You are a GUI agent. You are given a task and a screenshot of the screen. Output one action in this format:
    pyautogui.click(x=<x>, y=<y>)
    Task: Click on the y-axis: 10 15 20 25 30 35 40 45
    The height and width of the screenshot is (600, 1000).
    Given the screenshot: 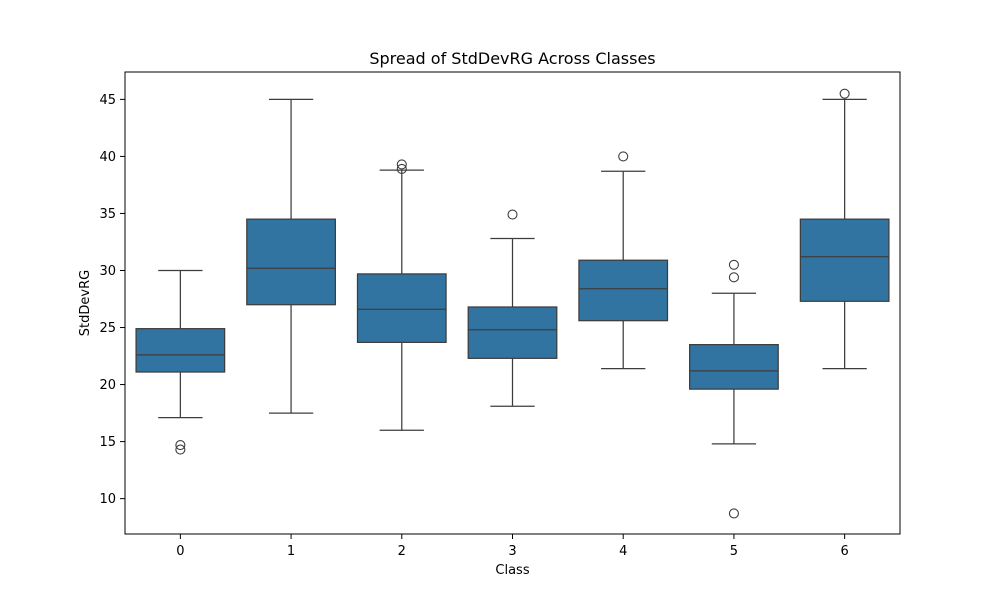 What is the action you would take?
    pyautogui.click(x=112, y=300)
    